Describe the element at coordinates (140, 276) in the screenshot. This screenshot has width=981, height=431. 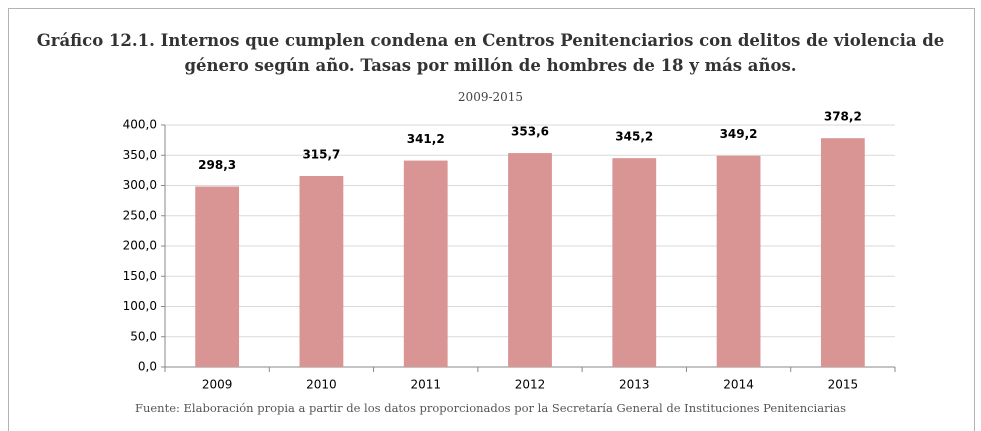
I see `y-tick-label: 150,0` at that location.